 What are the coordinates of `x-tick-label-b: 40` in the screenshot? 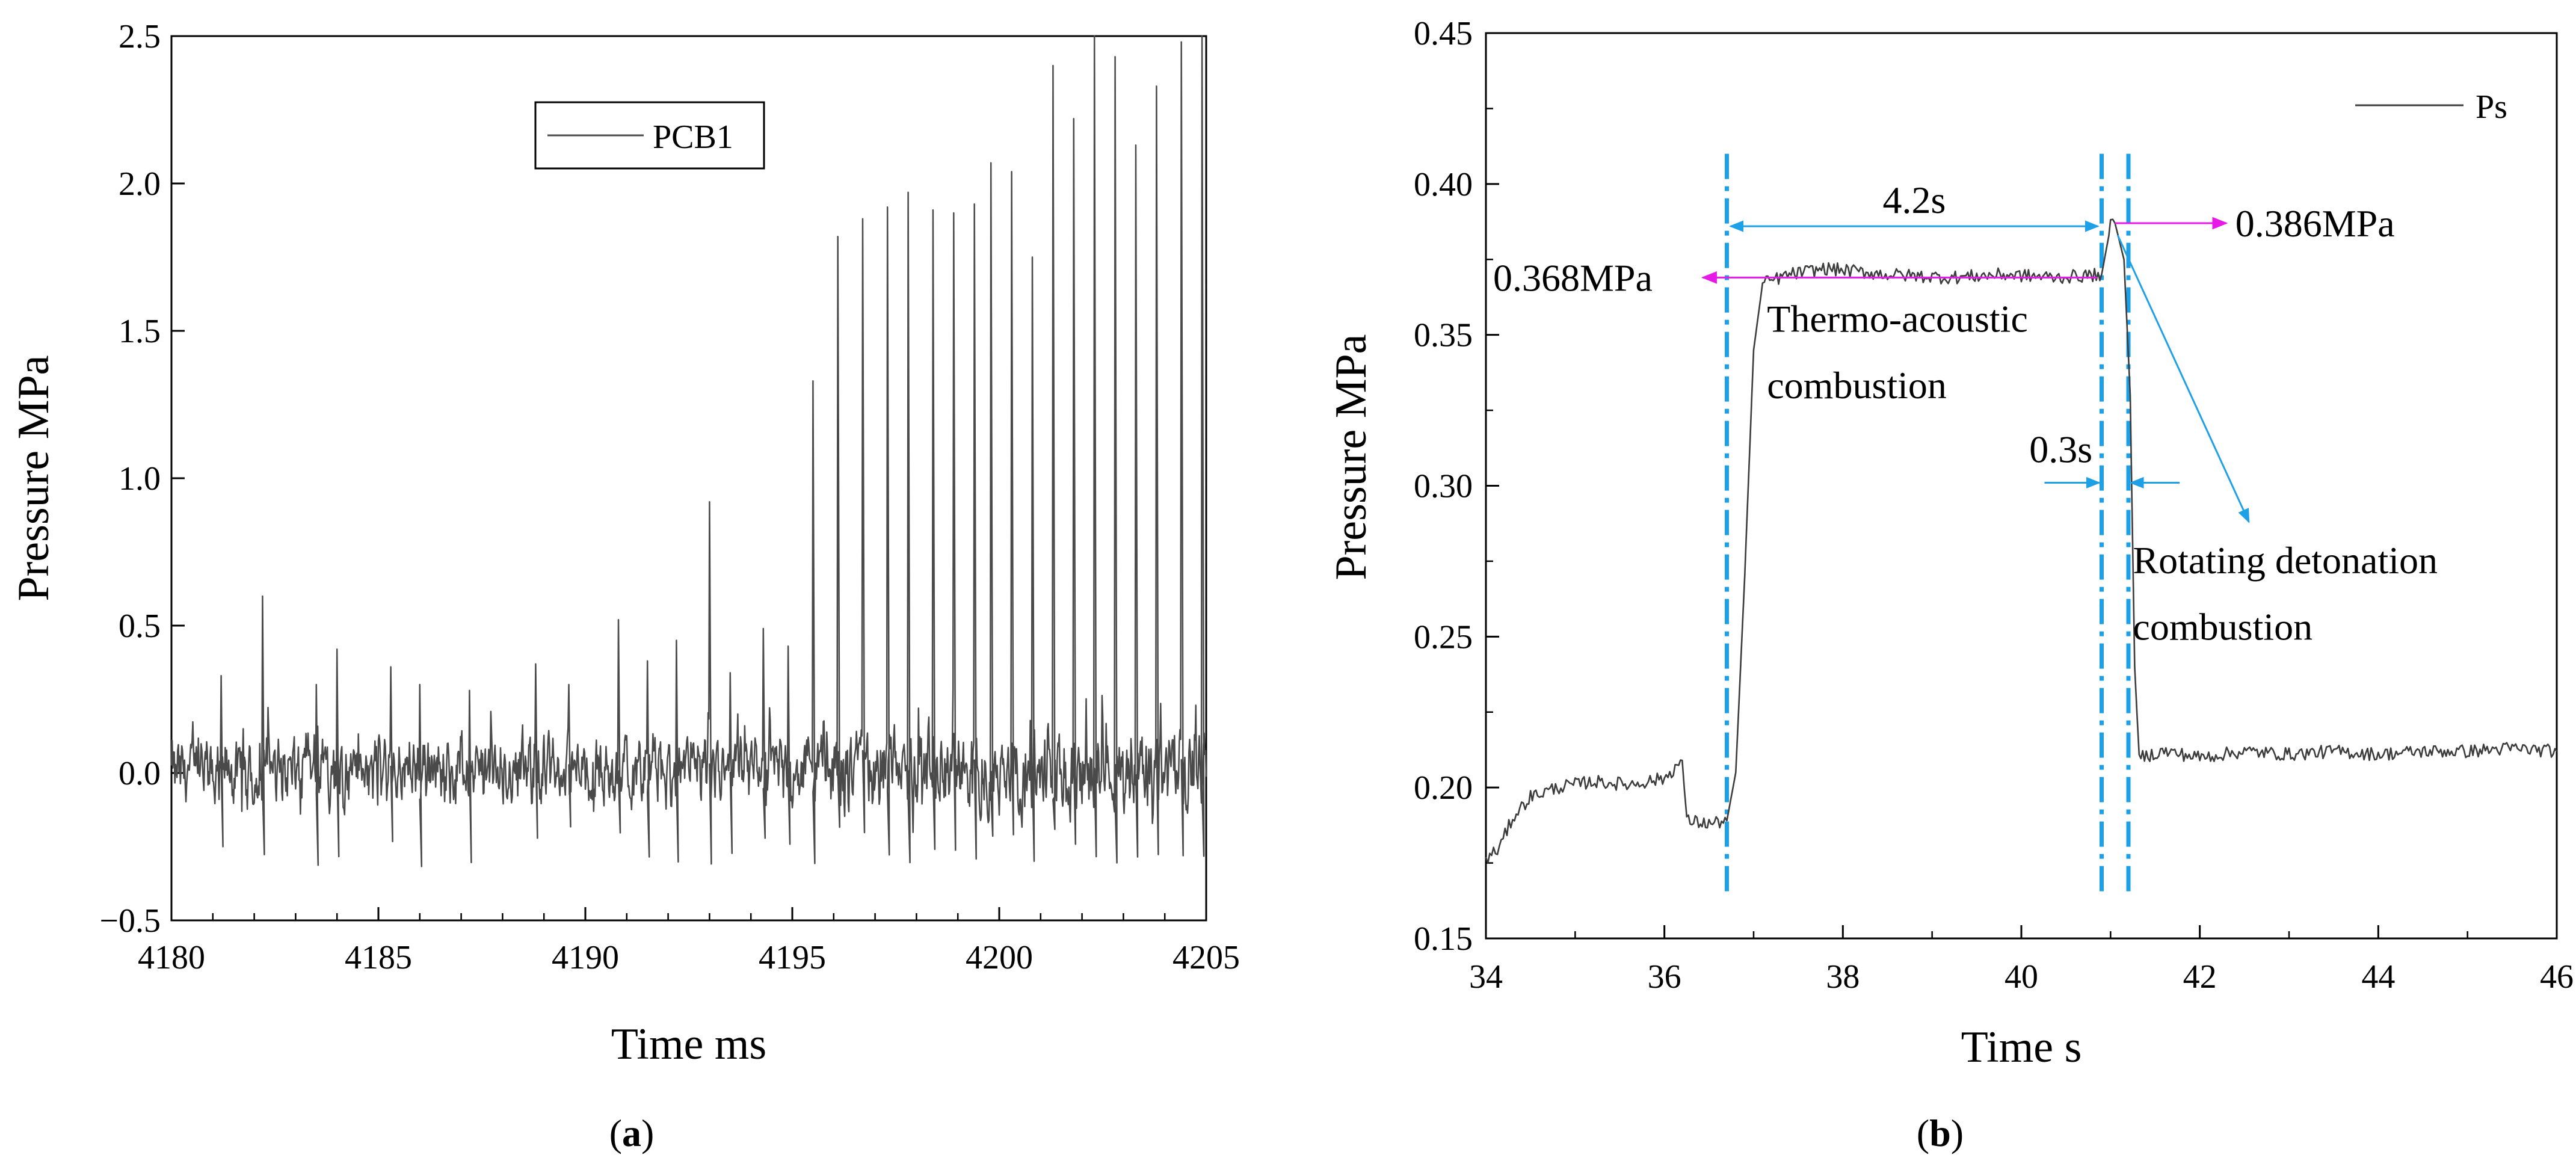 It's located at (2021, 977).